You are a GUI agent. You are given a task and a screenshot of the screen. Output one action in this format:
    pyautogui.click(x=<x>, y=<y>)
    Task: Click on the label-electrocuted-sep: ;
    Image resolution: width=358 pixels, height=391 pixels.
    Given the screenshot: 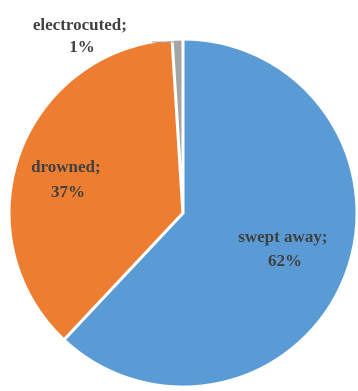 What is the action you would take?
    pyautogui.click(x=124, y=24)
    